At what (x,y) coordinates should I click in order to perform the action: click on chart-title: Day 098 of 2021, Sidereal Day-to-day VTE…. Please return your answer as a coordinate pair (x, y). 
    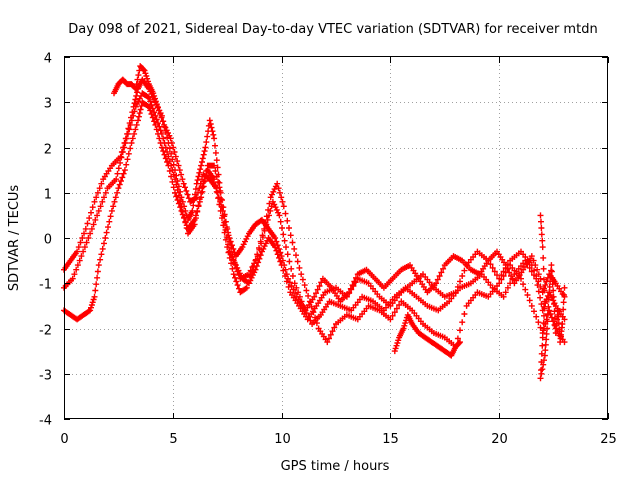
    Looking at the image, I should click on (332, 29).